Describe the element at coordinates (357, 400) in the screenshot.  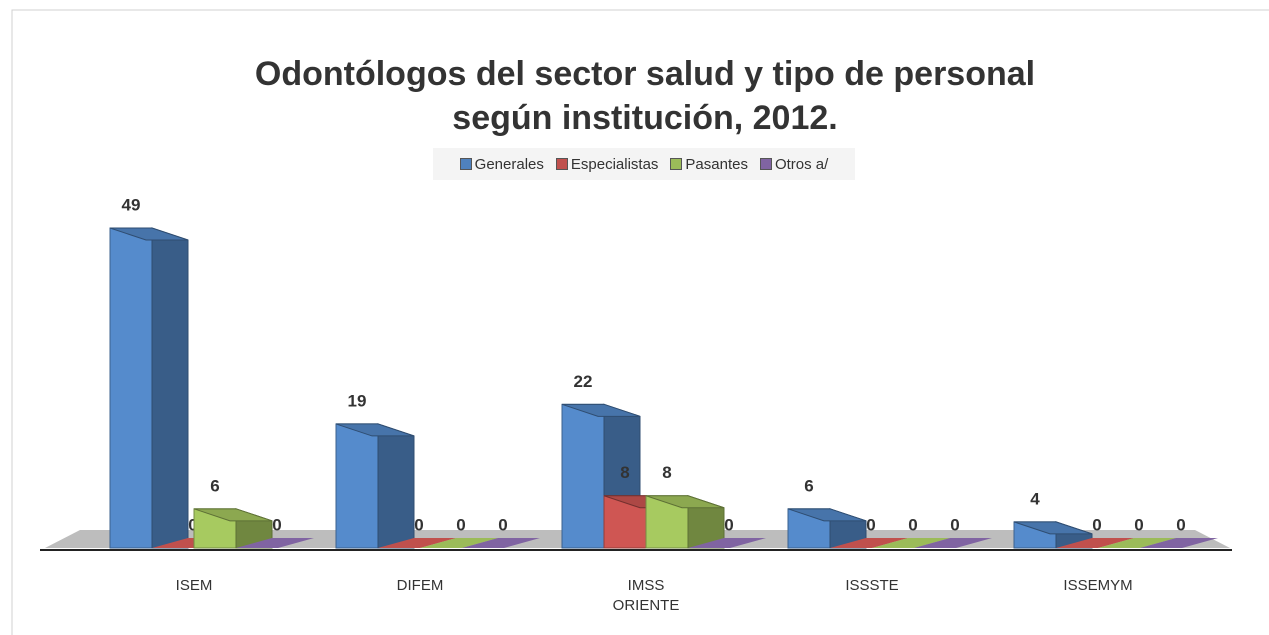
I see `value-label: 19` at that location.